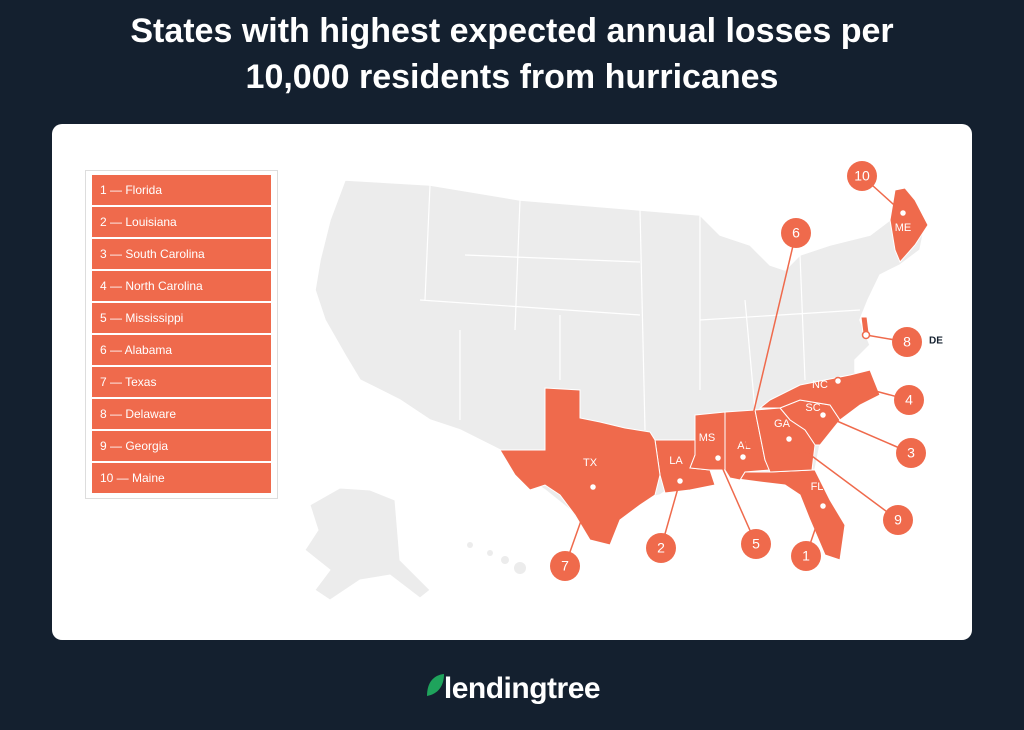 The image size is (1024, 730). I want to click on callout-number: 2, so click(661, 548).